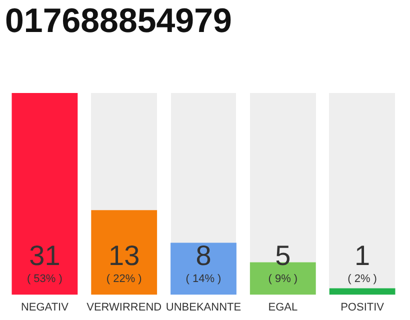 This screenshot has width=410, height=320. Describe the element at coordinates (45, 307) in the screenshot. I see `x-tick-label: NEGATIV` at that location.